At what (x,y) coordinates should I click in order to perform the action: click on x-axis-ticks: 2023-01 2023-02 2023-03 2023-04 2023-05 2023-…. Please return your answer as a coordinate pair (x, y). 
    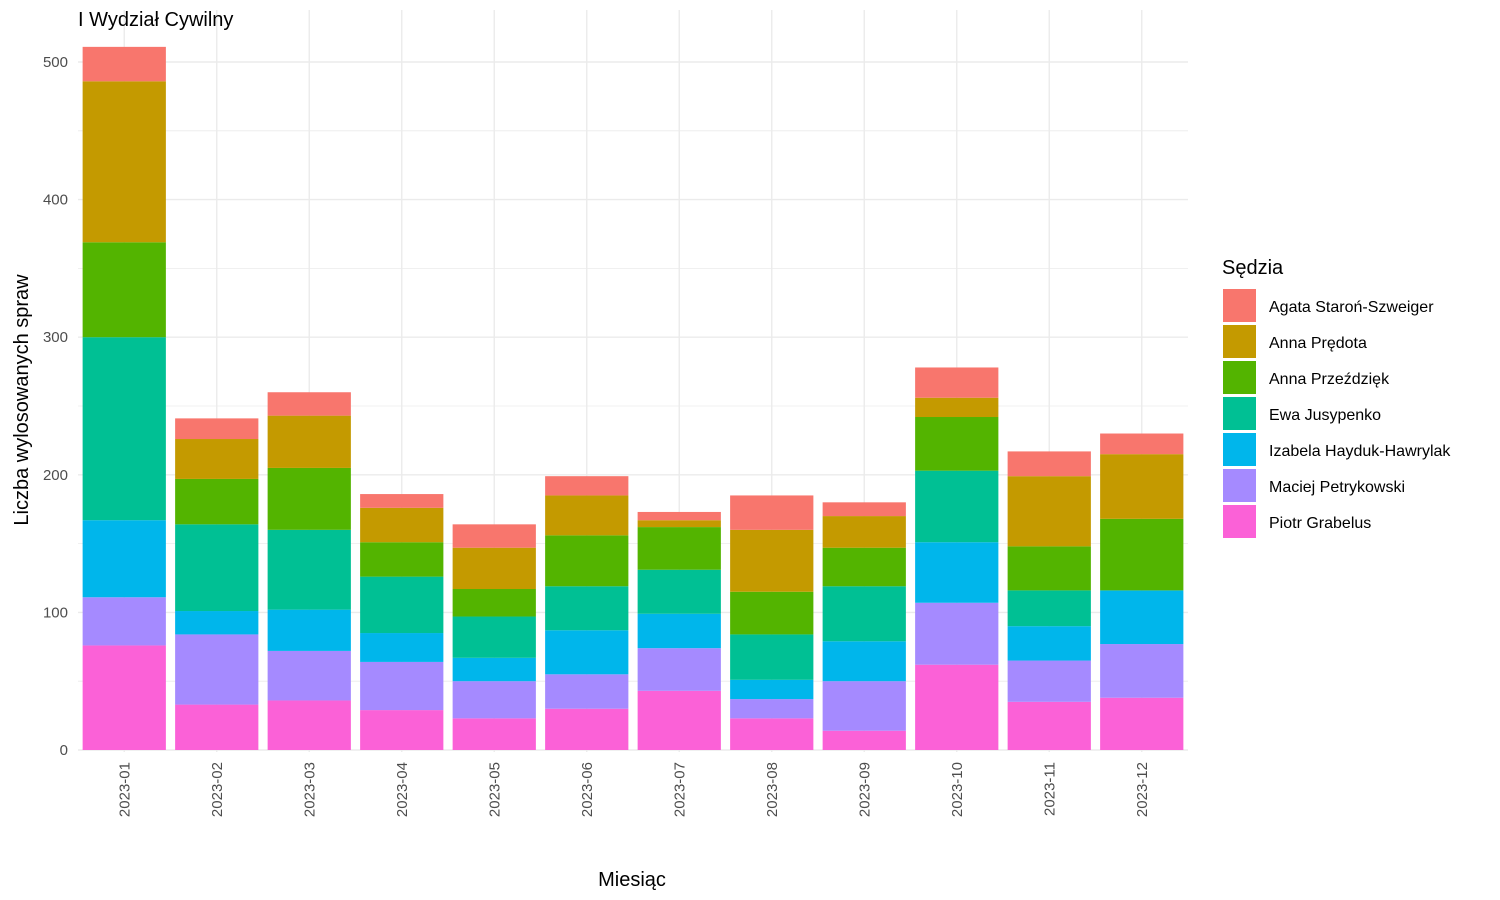
    Looking at the image, I should click on (633, 789).